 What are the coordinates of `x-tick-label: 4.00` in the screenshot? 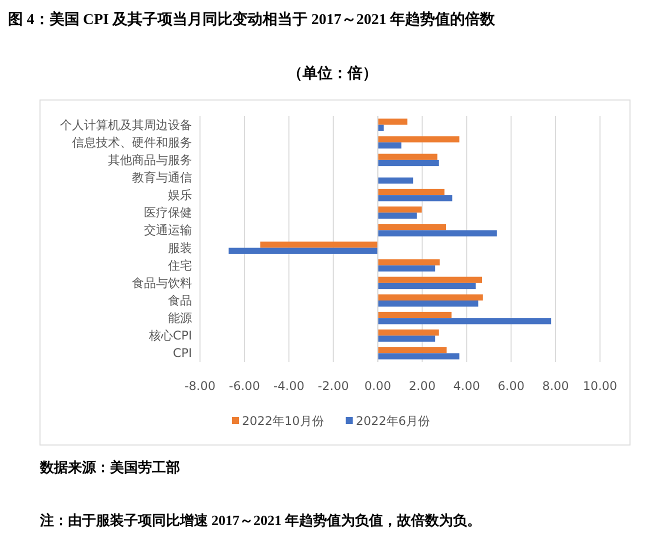 It's located at (466, 386).